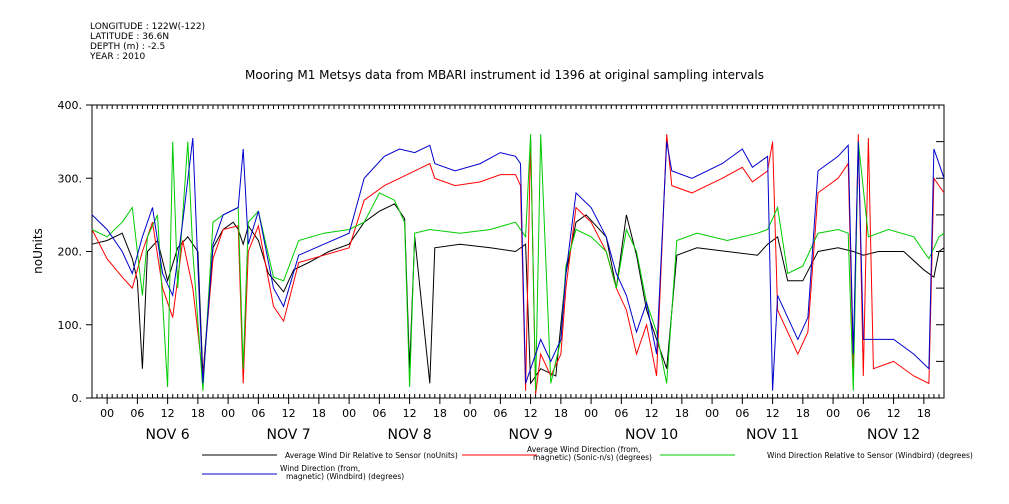 Image resolution: width=1009 pixels, height=504 pixels. Describe the element at coordinates (651, 435) in the screenshot. I see `x-day-label: NOV 10` at that location.